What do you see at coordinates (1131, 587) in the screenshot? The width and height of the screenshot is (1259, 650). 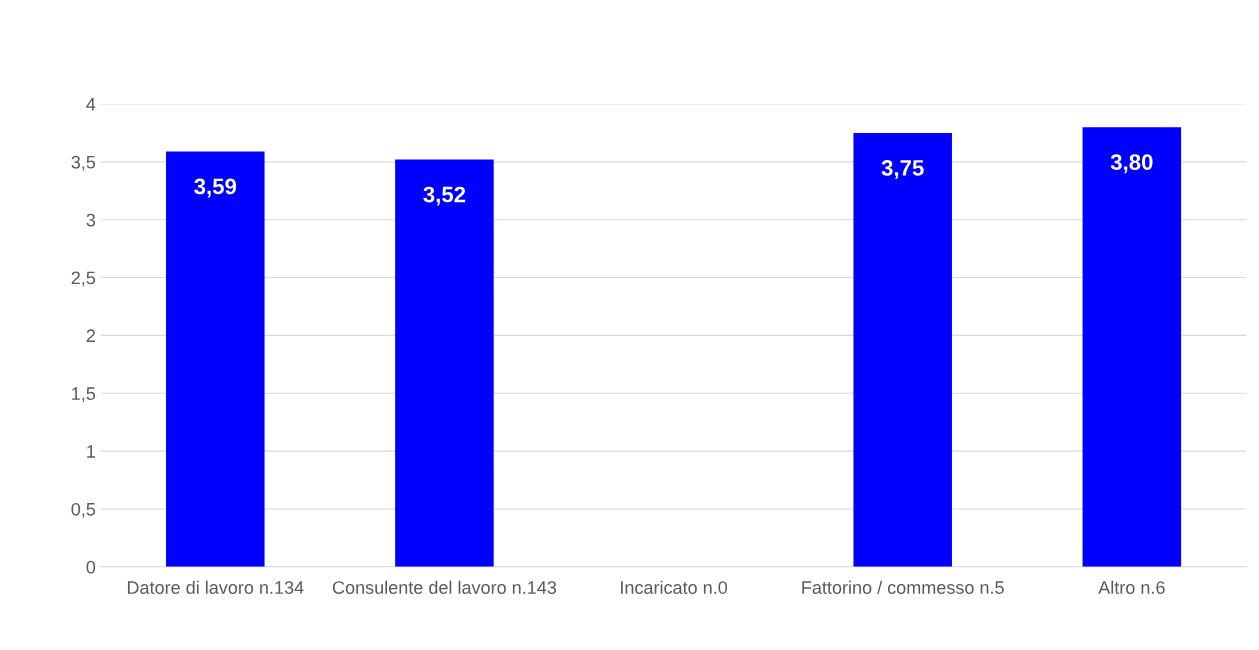 I see `x-tick-label: Altro n.6` at bounding box center [1131, 587].